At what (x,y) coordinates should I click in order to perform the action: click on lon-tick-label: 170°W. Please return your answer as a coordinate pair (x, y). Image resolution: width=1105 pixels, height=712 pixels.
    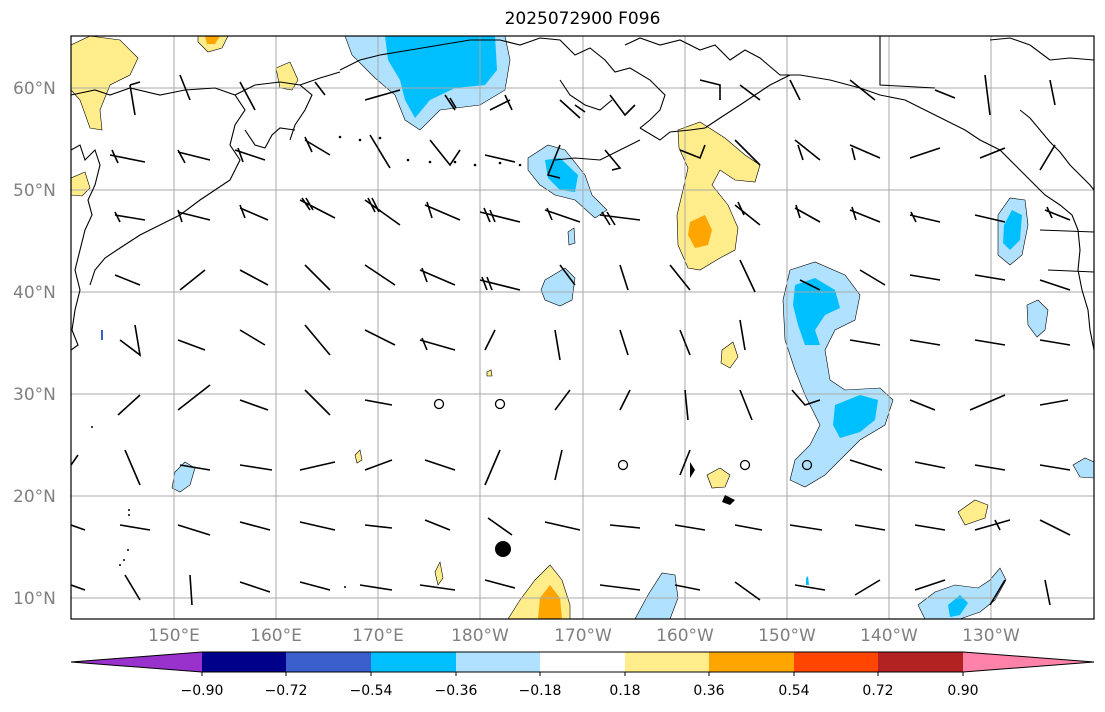
    Looking at the image, I should click on (583, 636).